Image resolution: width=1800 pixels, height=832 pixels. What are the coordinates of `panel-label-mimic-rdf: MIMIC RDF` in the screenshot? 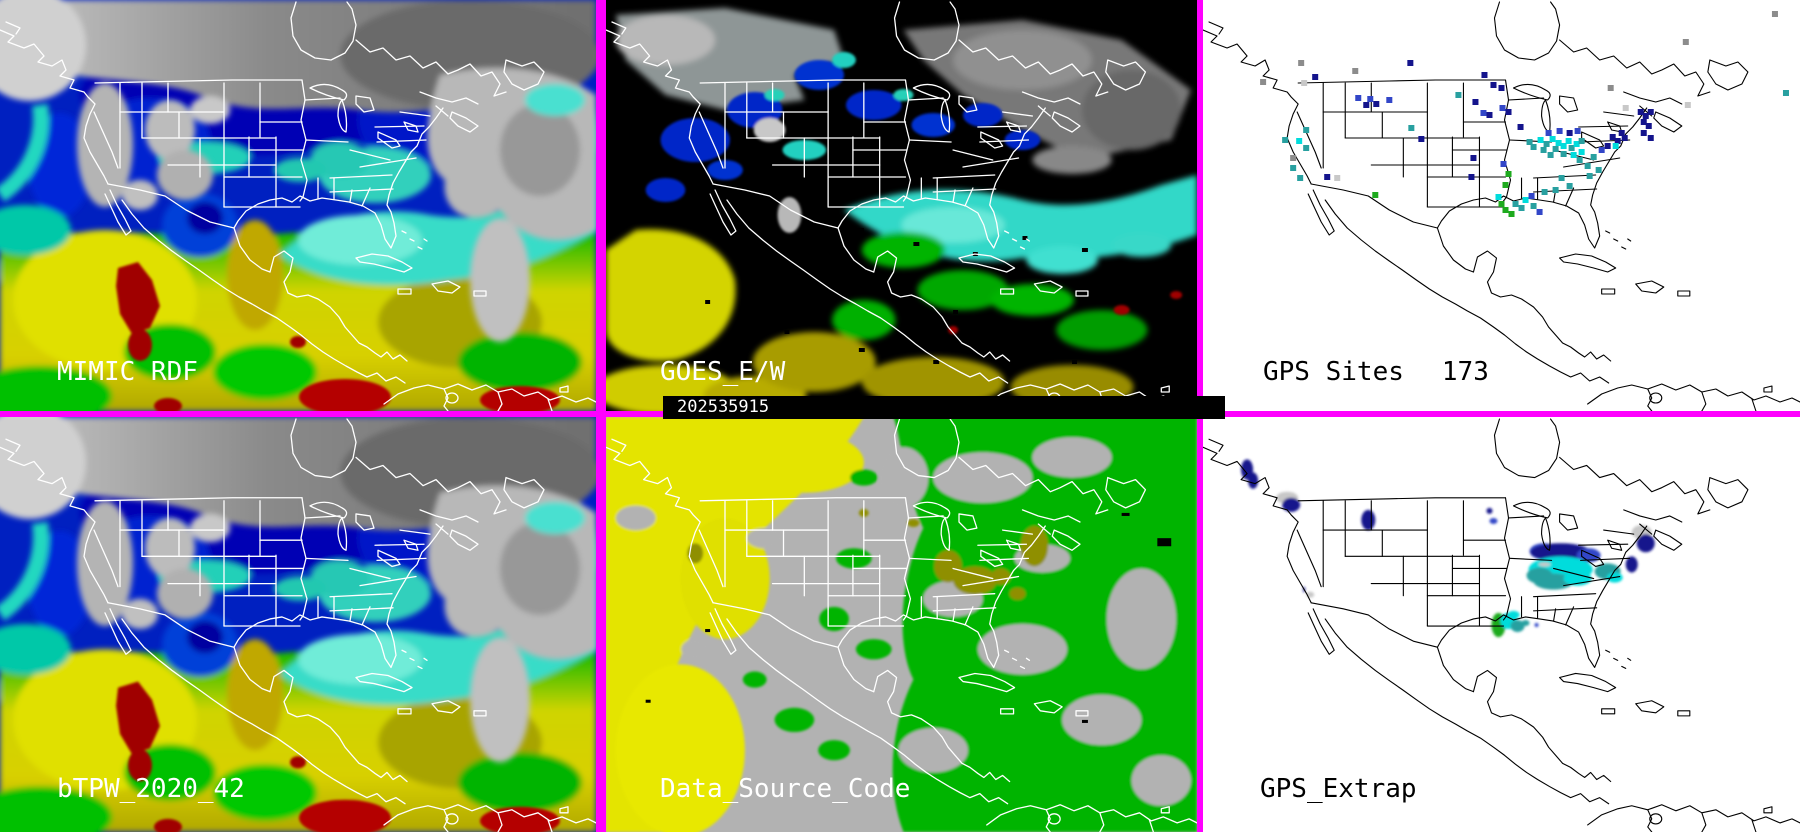 It's located at (127, 372).